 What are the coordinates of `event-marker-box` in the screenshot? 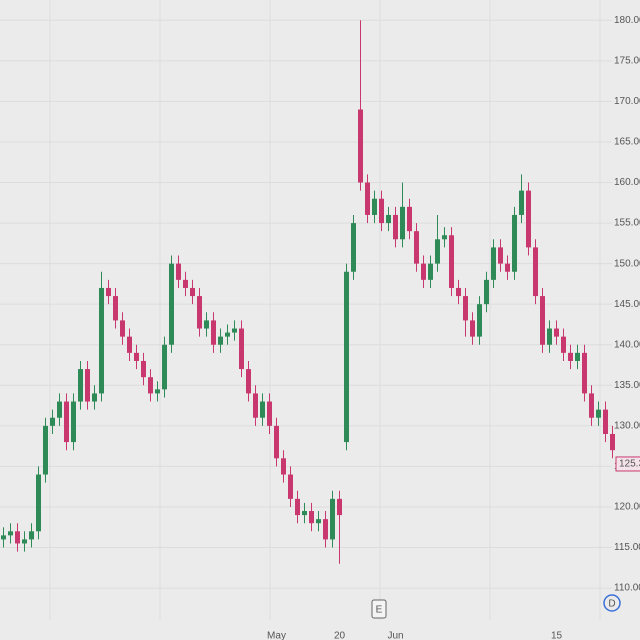 It's located at (379, 609).